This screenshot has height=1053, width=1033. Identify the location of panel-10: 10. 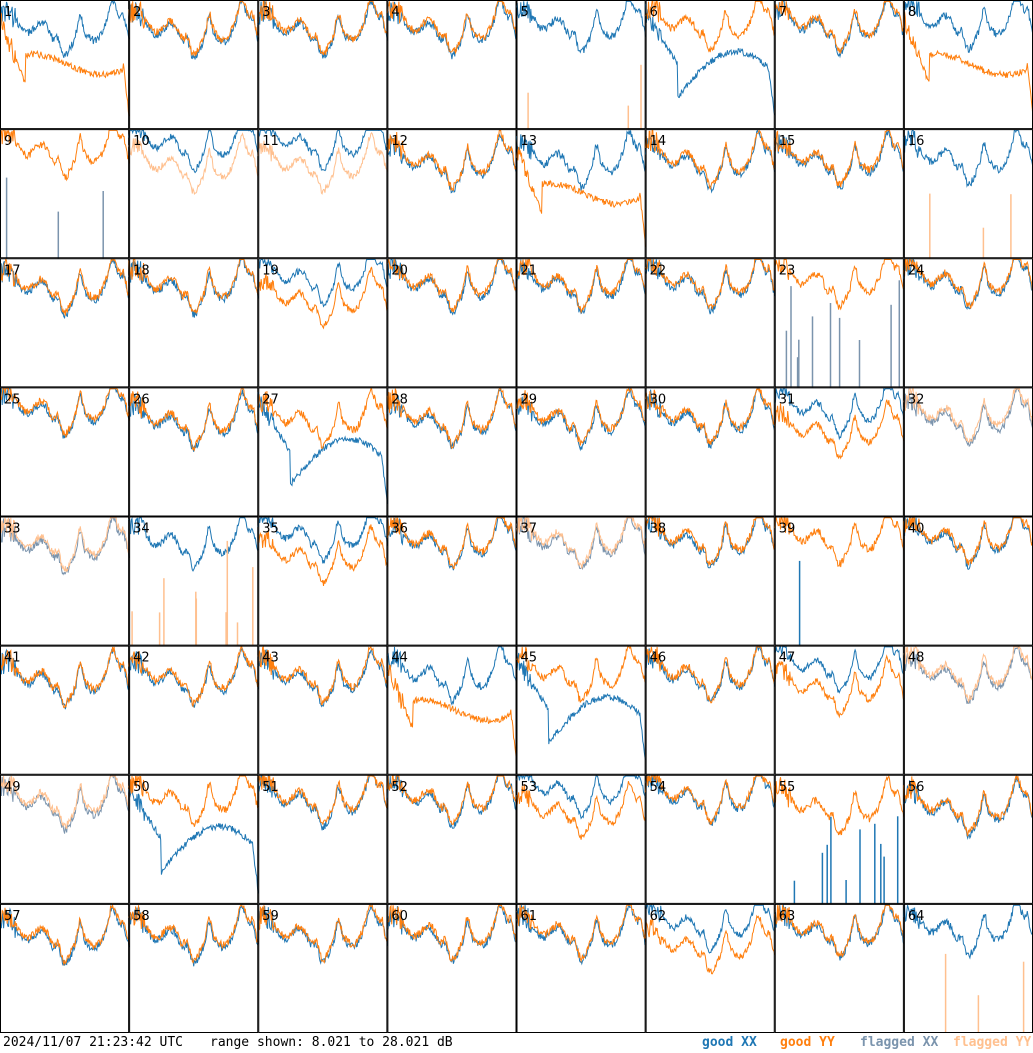
(193, 194).